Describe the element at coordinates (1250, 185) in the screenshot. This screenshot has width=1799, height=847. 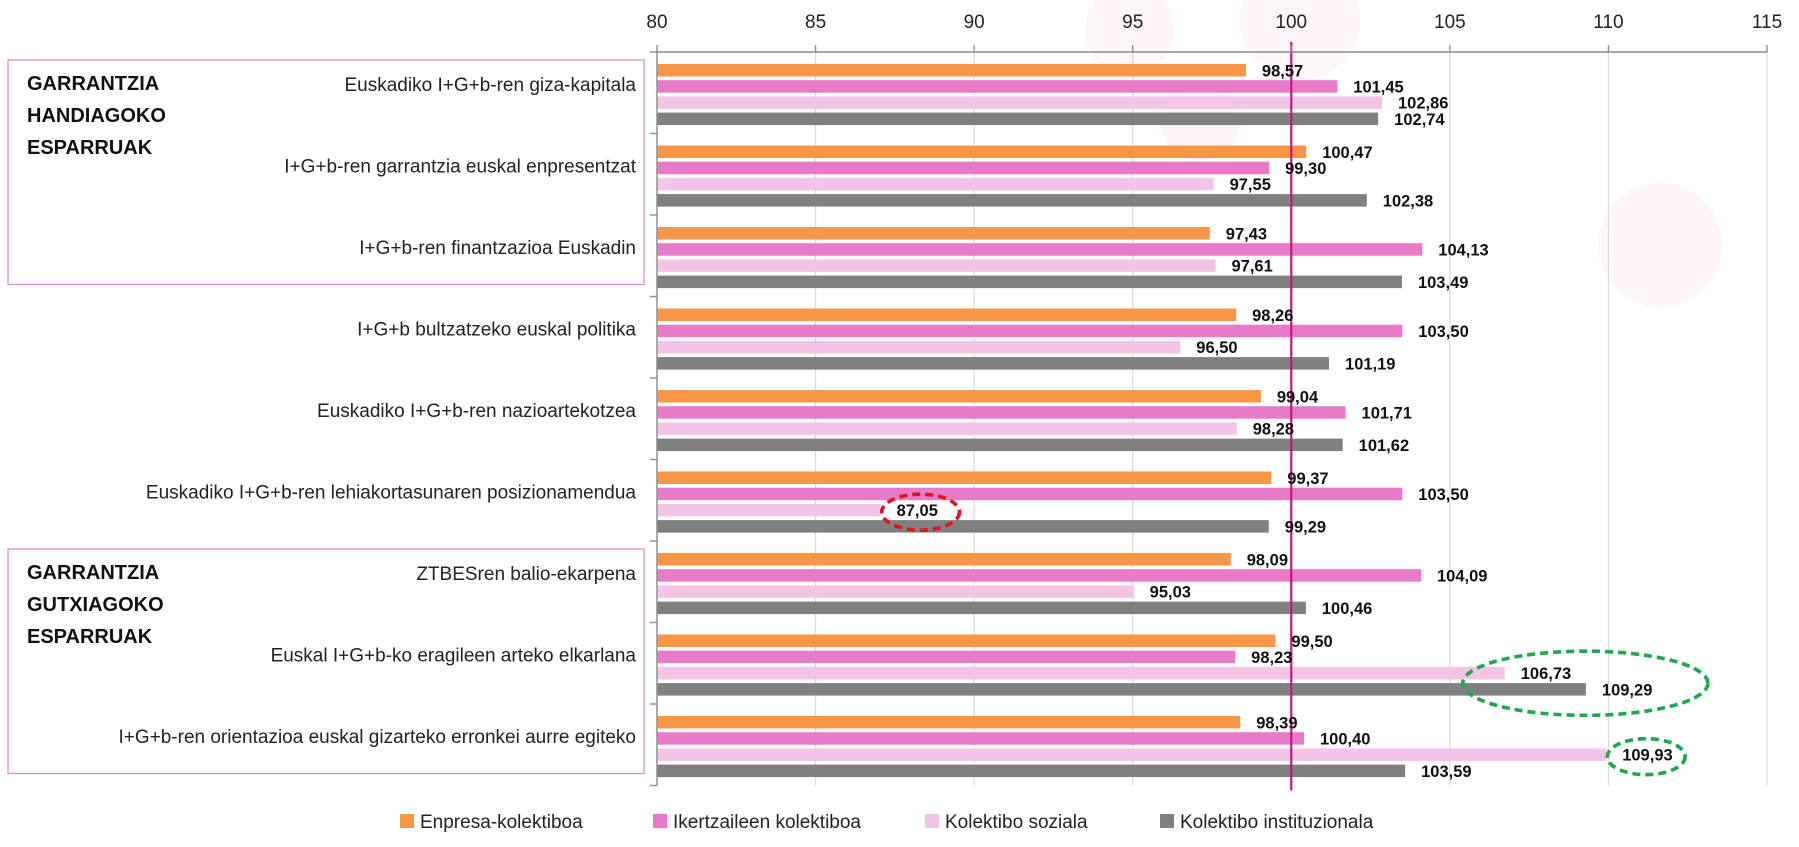
I see `value-label: 97,55` at that location.